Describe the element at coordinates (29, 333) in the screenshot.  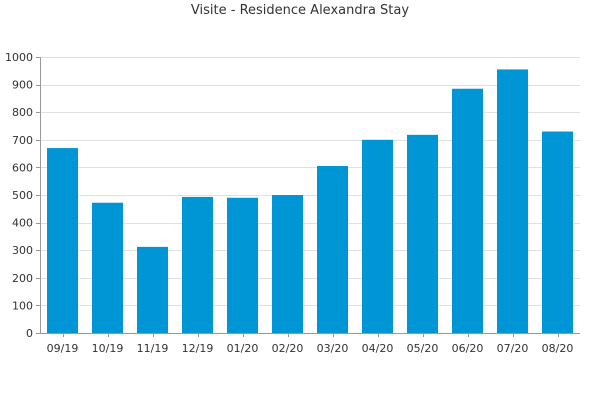
I see `y-tick-label: 0` at that location.